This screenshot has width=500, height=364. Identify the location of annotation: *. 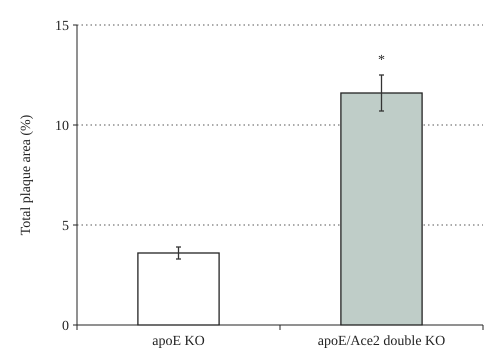
(381, 60).